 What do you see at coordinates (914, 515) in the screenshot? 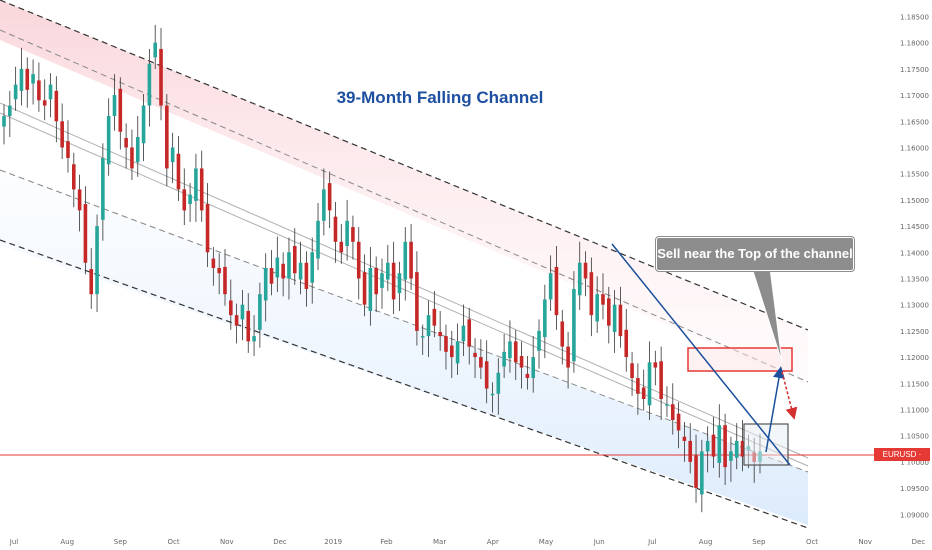
I see `y-tick-label: 1.09000` at bounding box center [914, 515].